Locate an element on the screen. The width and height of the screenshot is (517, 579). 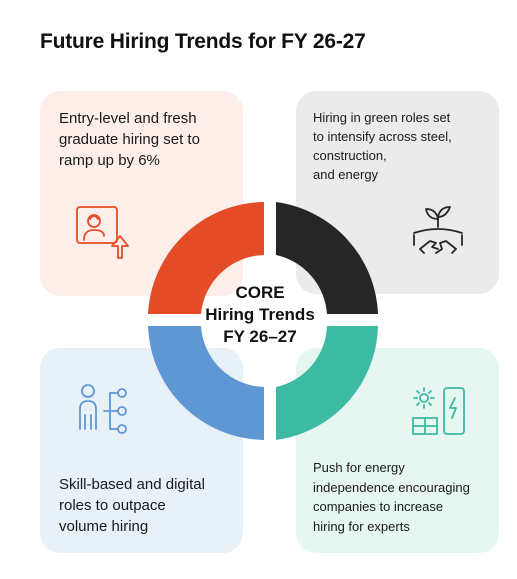
solar-charging-icon is located at coordinates (438, 411).